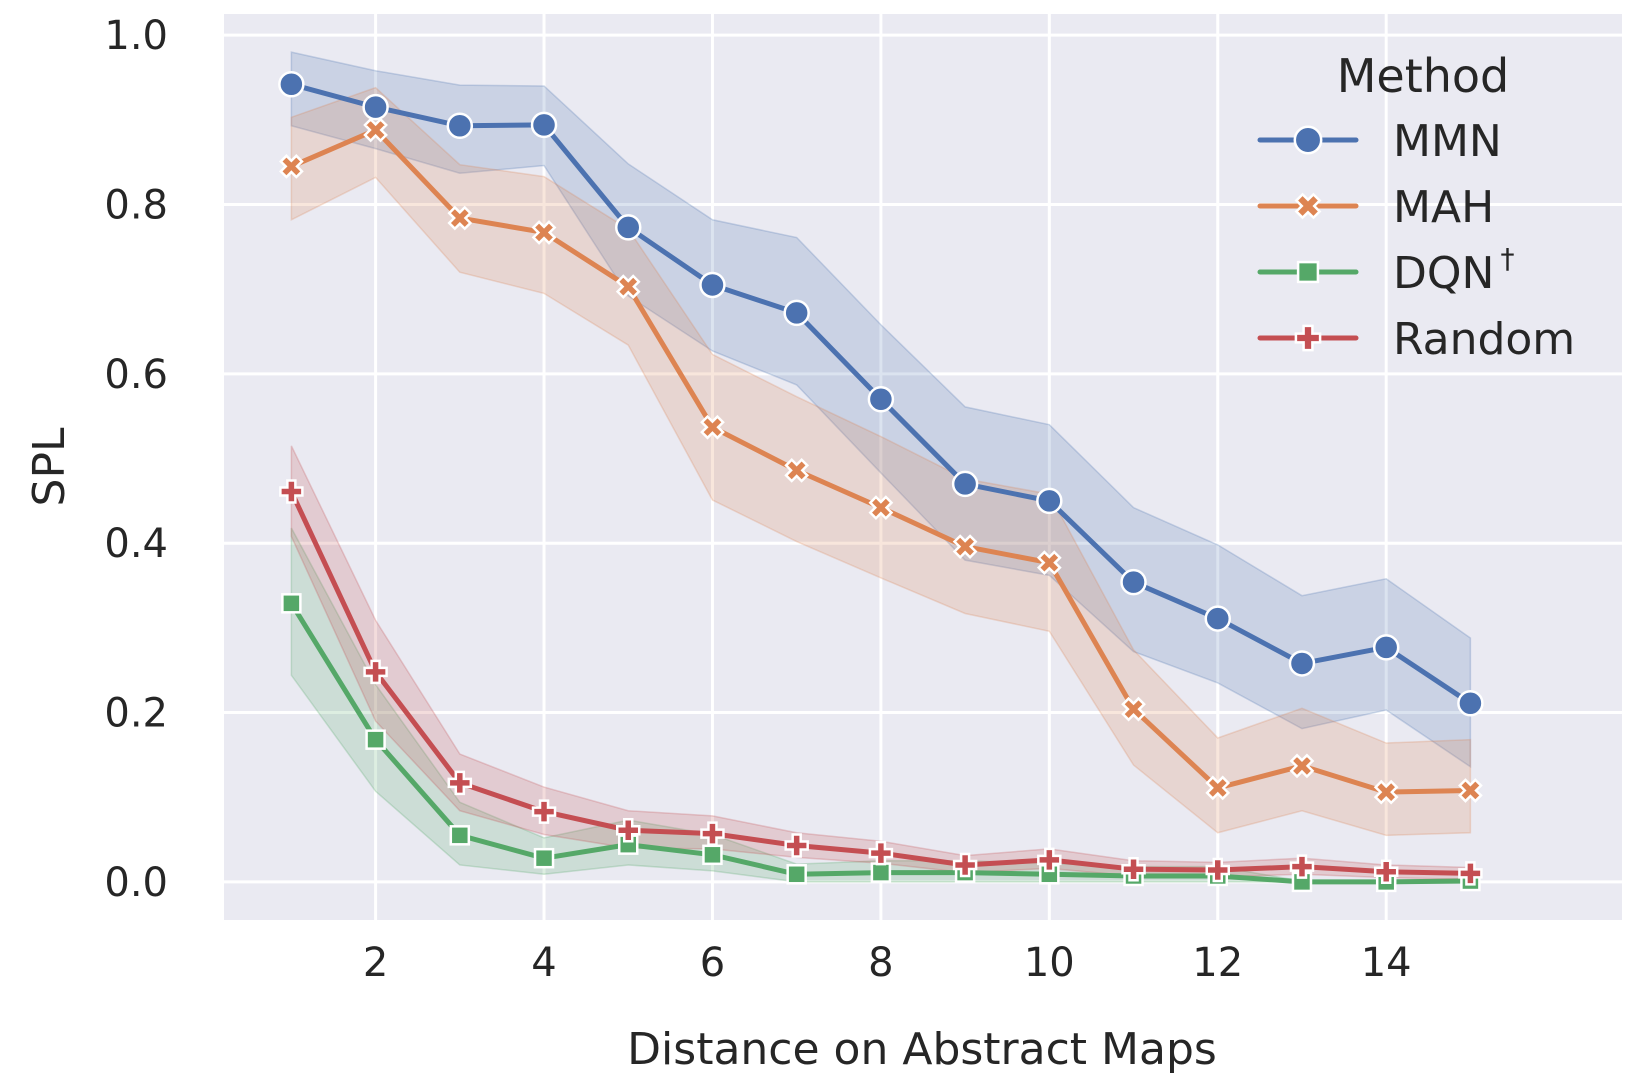 This screenshot has width=1645, height=1090. What do you see at coordinates (1443, 207) in the screenshot?
I see `legend-label-mah: MAH` at bounding box center [1443, 207].